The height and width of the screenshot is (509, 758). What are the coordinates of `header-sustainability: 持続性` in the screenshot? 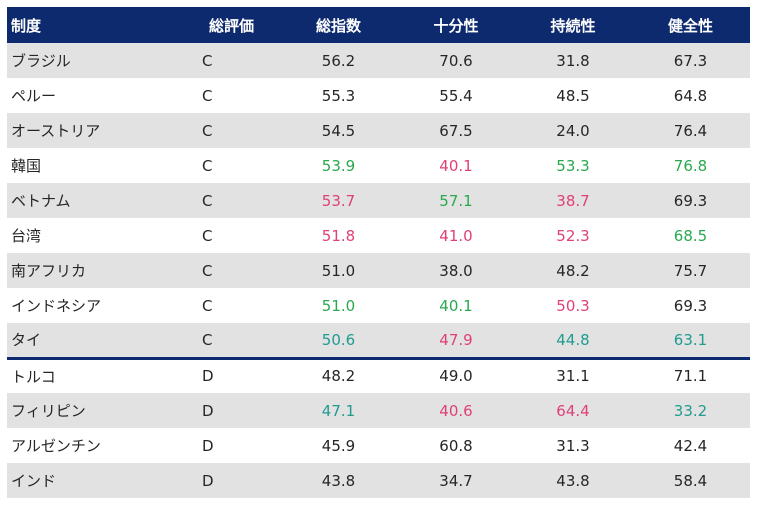 It's located at (573, 25).